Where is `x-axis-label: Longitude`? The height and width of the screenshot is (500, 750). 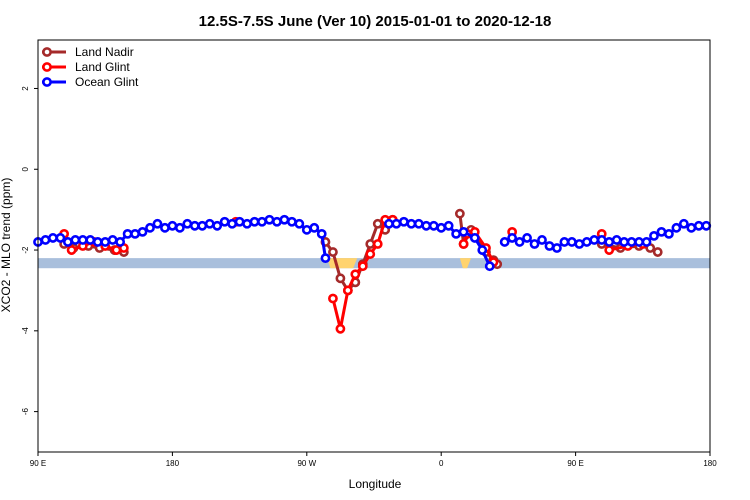
x-axis-label: Longitude is located at coordinates (375, 484).